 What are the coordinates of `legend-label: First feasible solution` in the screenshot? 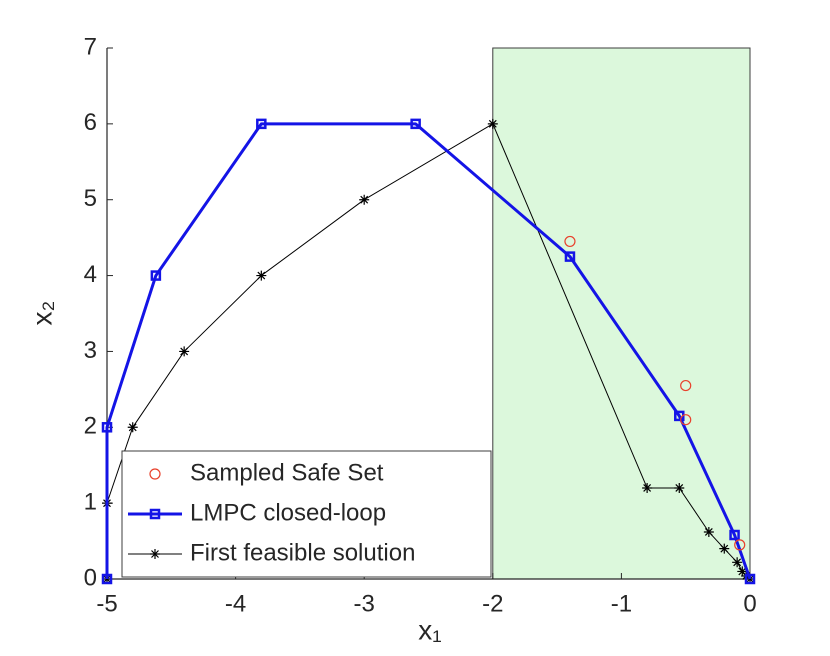 It's located at (302, 552).